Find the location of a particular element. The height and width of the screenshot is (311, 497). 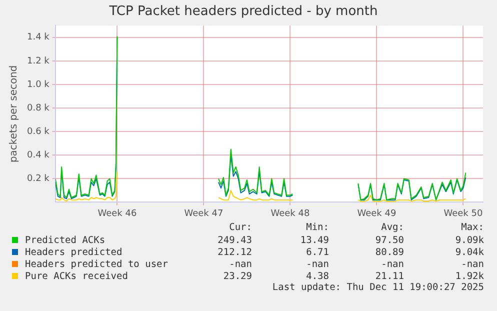

y-axis-title: packets per second is located at coordinates (14, 114).